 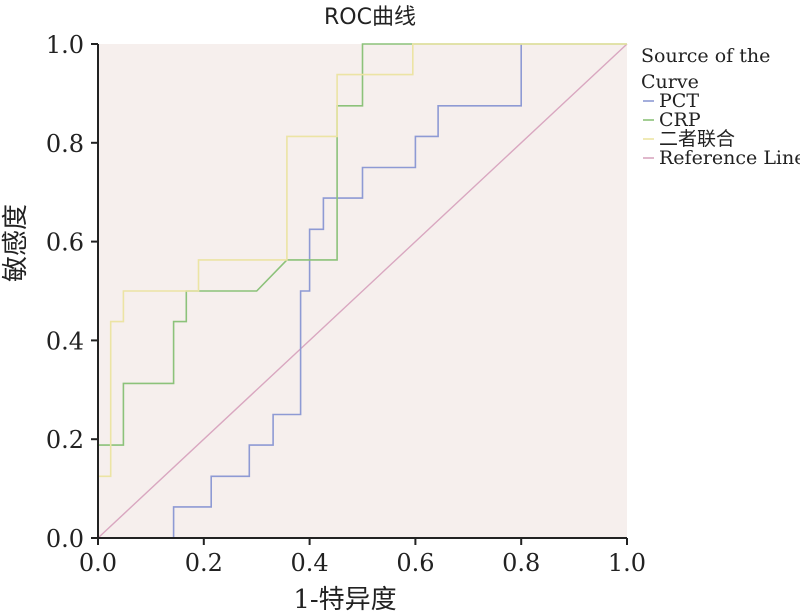 What do you see at coordinates (98, 563) in the screenshot?
I see `x-tick-label: 0.0` at bounding box center [98, 563].